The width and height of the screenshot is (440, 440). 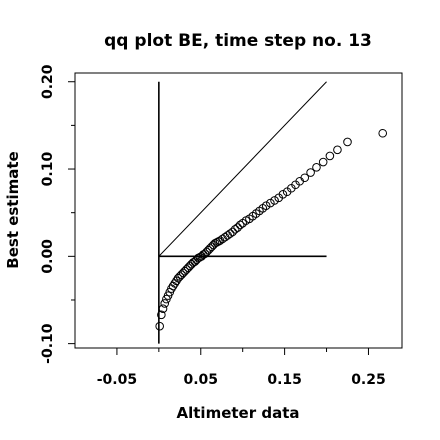 What do you see at coordinates (238, 41) in the screenshot?
I see `chart-title: qq plot BE, time step no. 13` at bounding box center [238, 41].